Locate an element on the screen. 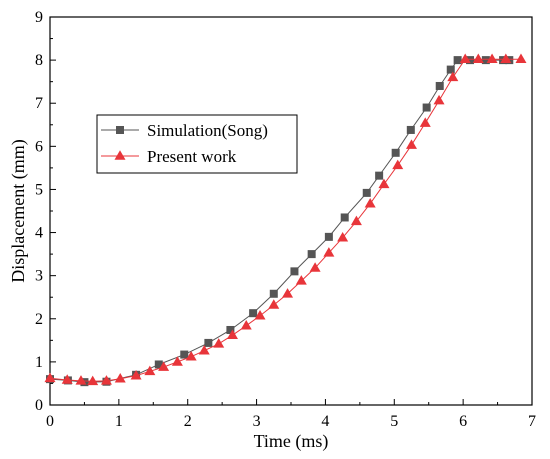 Image resolution: width=550 pixels, height=459 pixels. y-tick-label: 6 is located at coordinates (39, 146).